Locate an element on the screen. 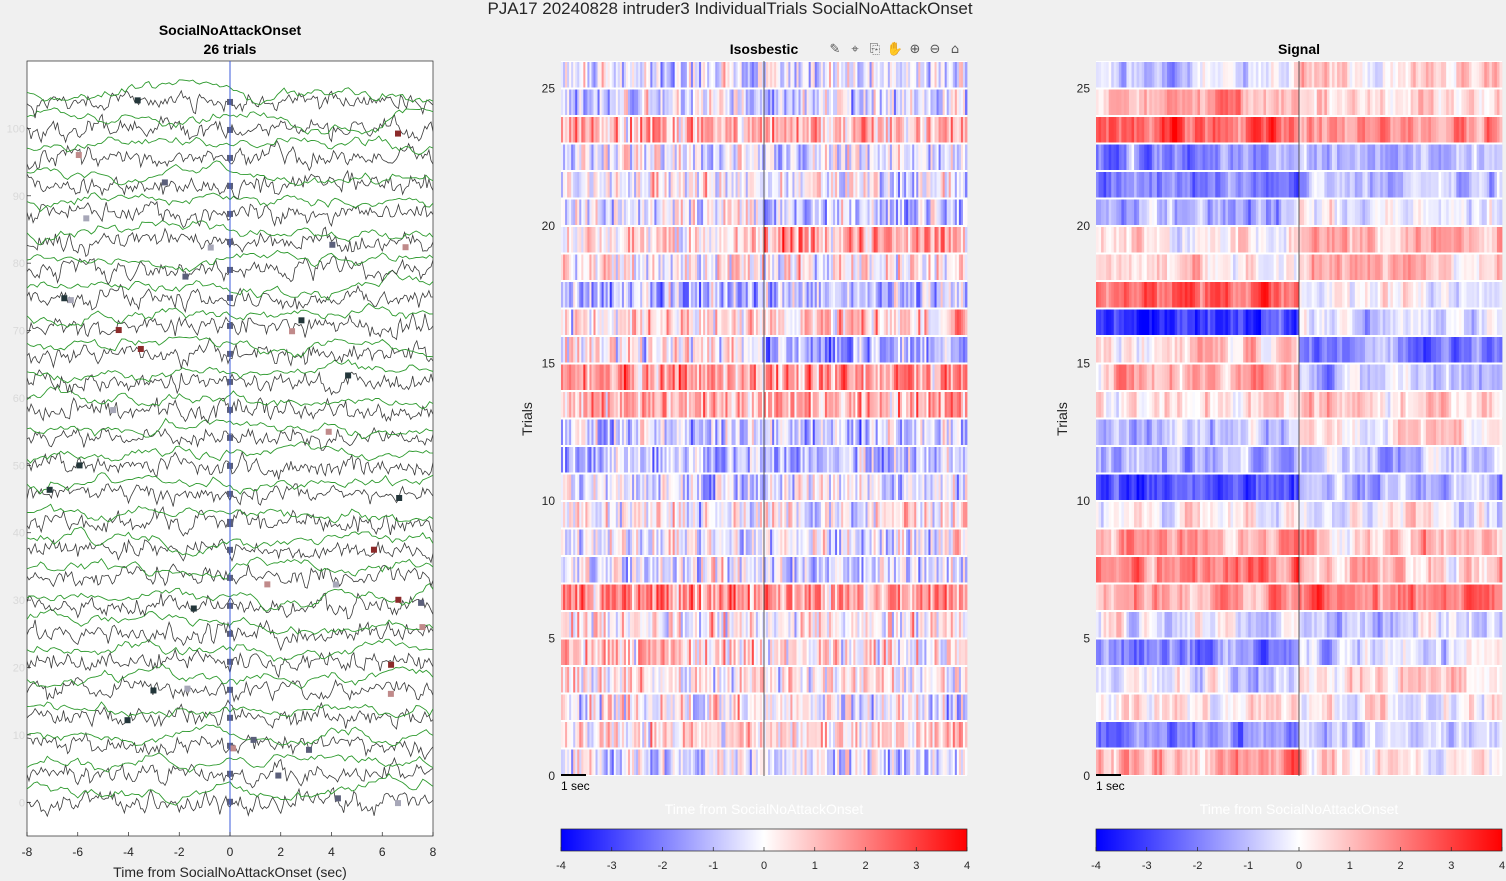 This screenshot has width=1506, height=881. x-tick-label: 8 is located at coordinates (433, 852).